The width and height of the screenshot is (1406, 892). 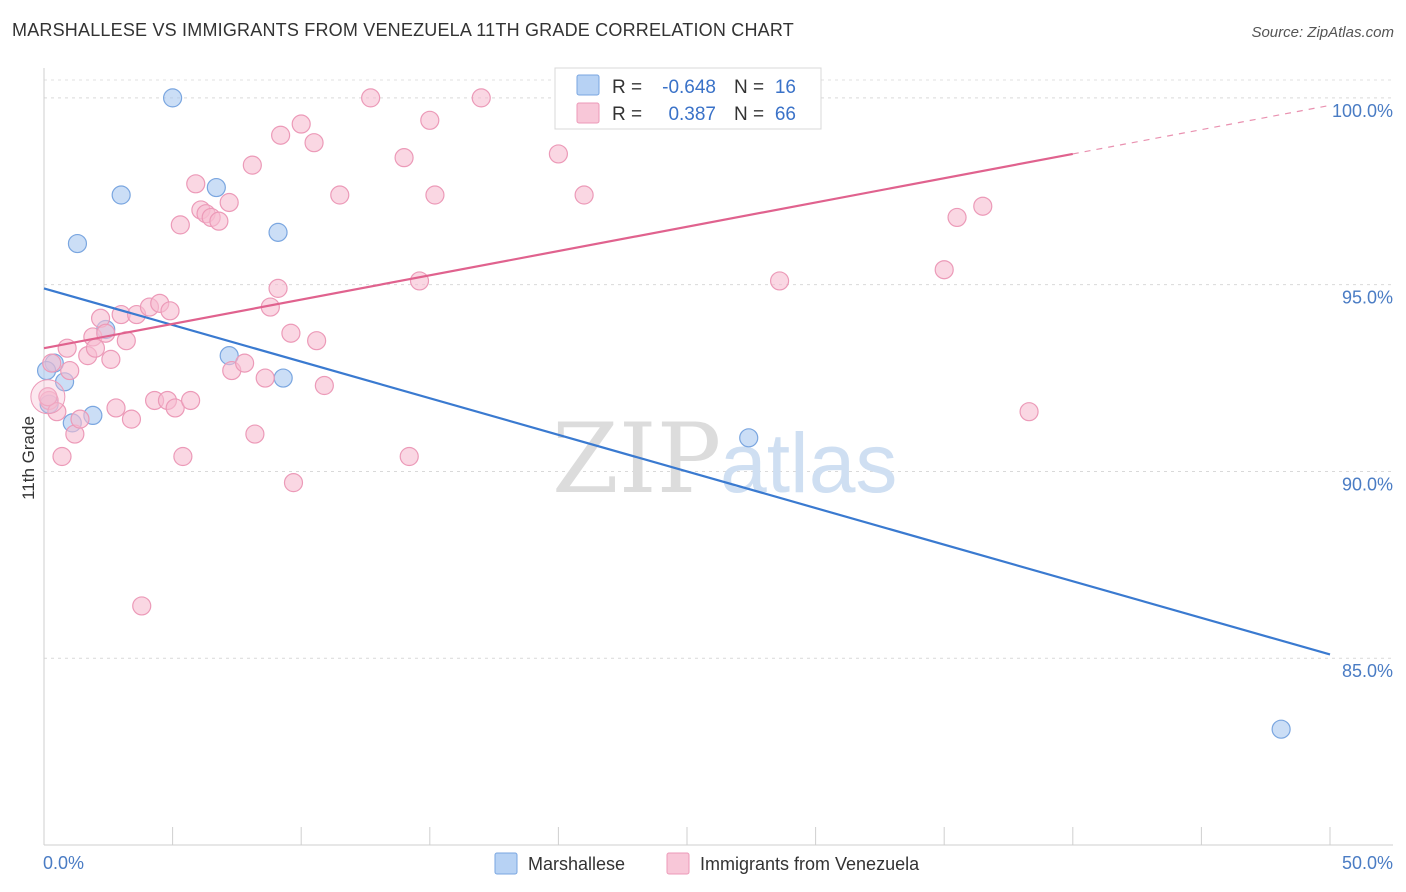 I want to click on y-tick-label-3: 100.0%, so click(x=1362, y=111).